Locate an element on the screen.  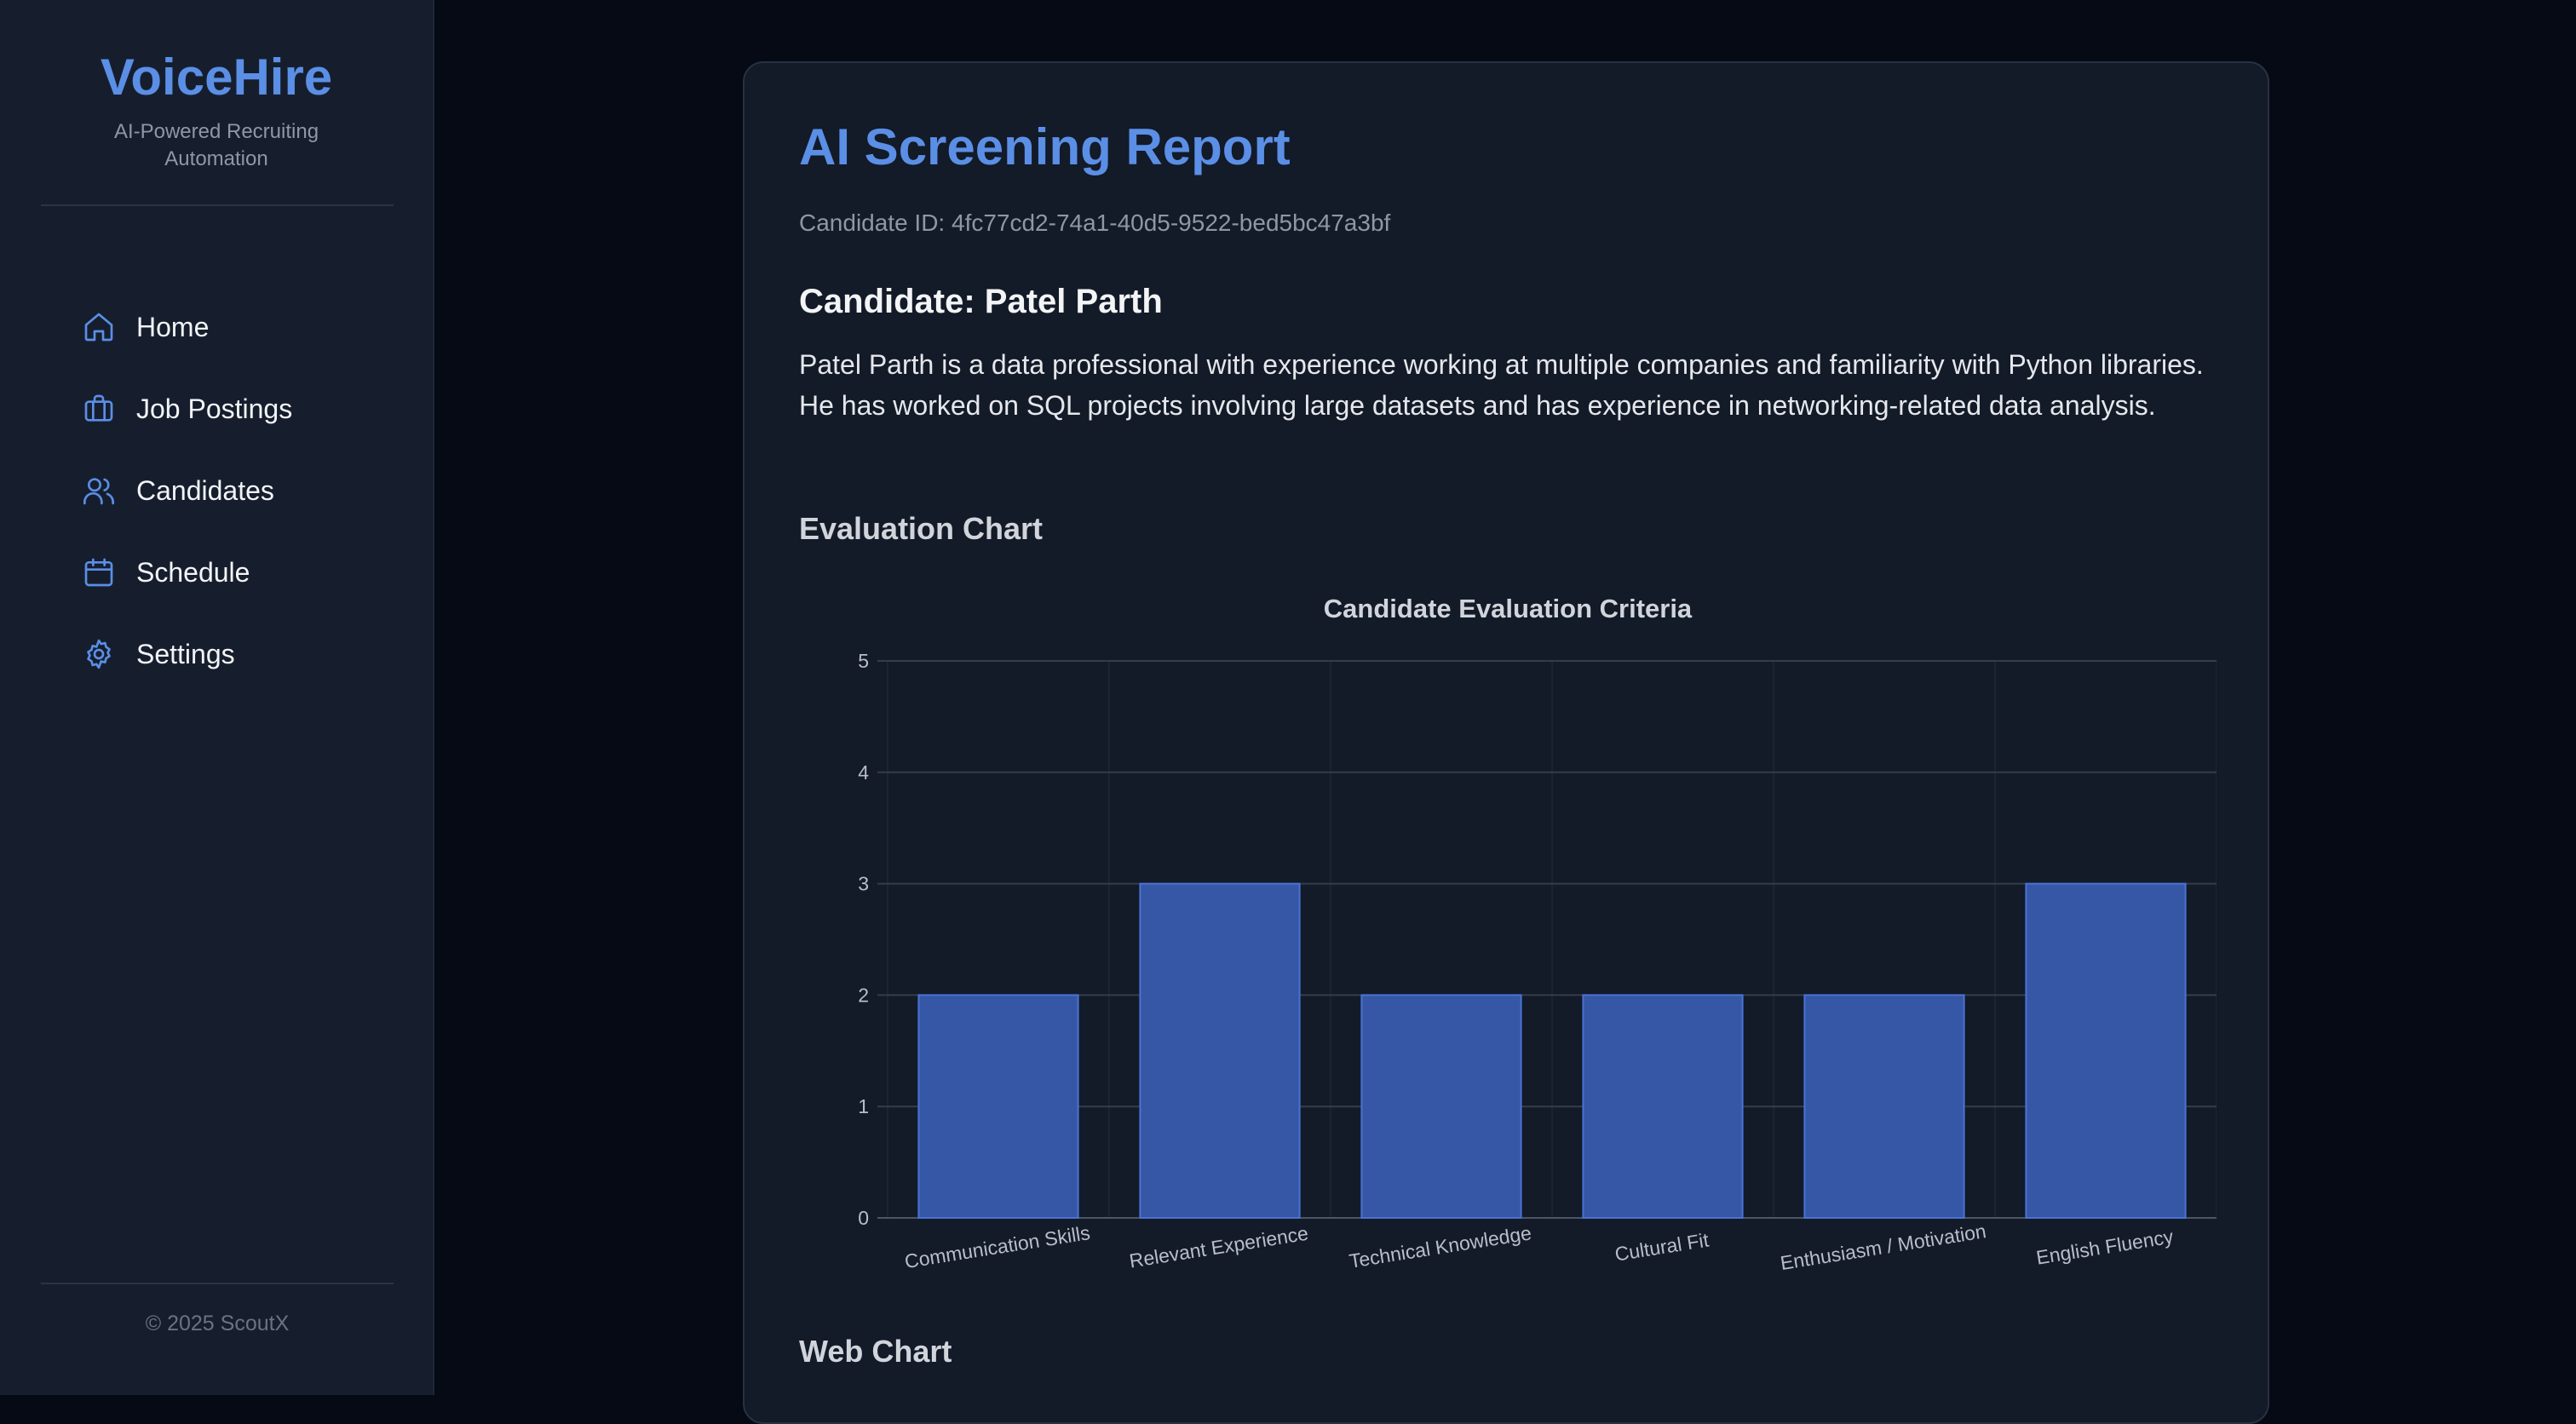
sidebar-divider is located at coordinates (217, 205).